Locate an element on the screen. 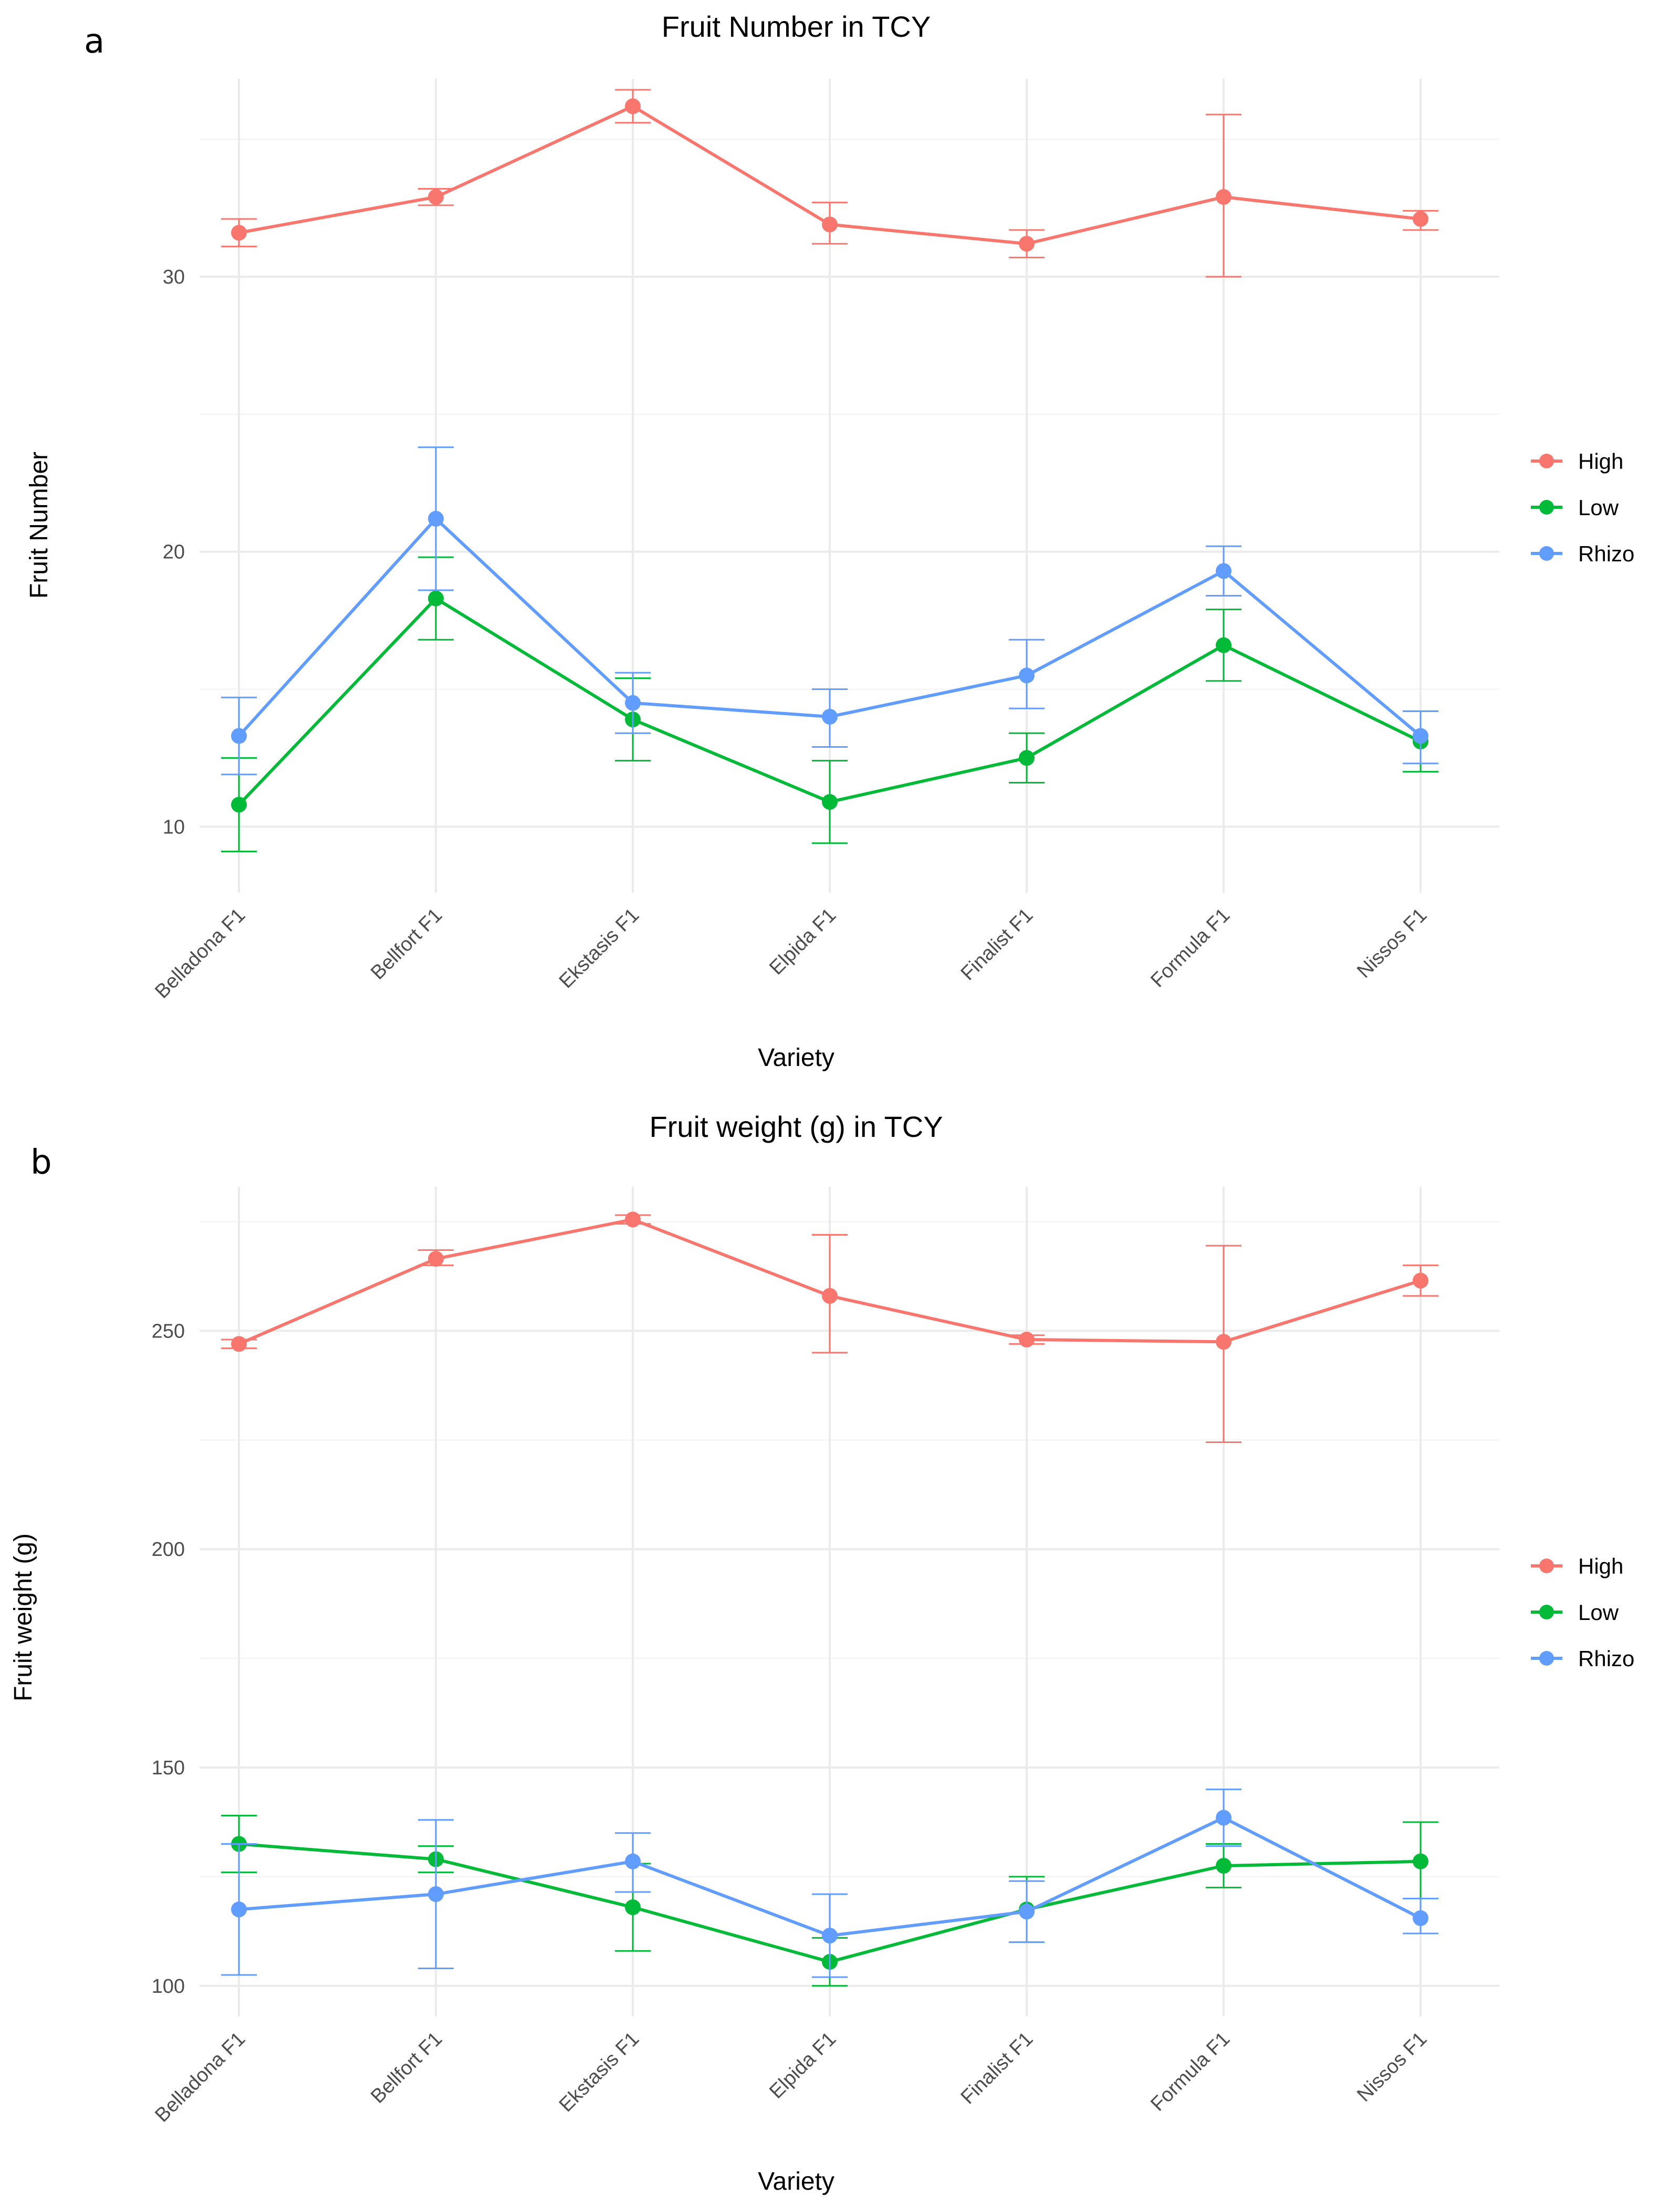  y-tick-label: 20 is located at coordinates (174, 552).